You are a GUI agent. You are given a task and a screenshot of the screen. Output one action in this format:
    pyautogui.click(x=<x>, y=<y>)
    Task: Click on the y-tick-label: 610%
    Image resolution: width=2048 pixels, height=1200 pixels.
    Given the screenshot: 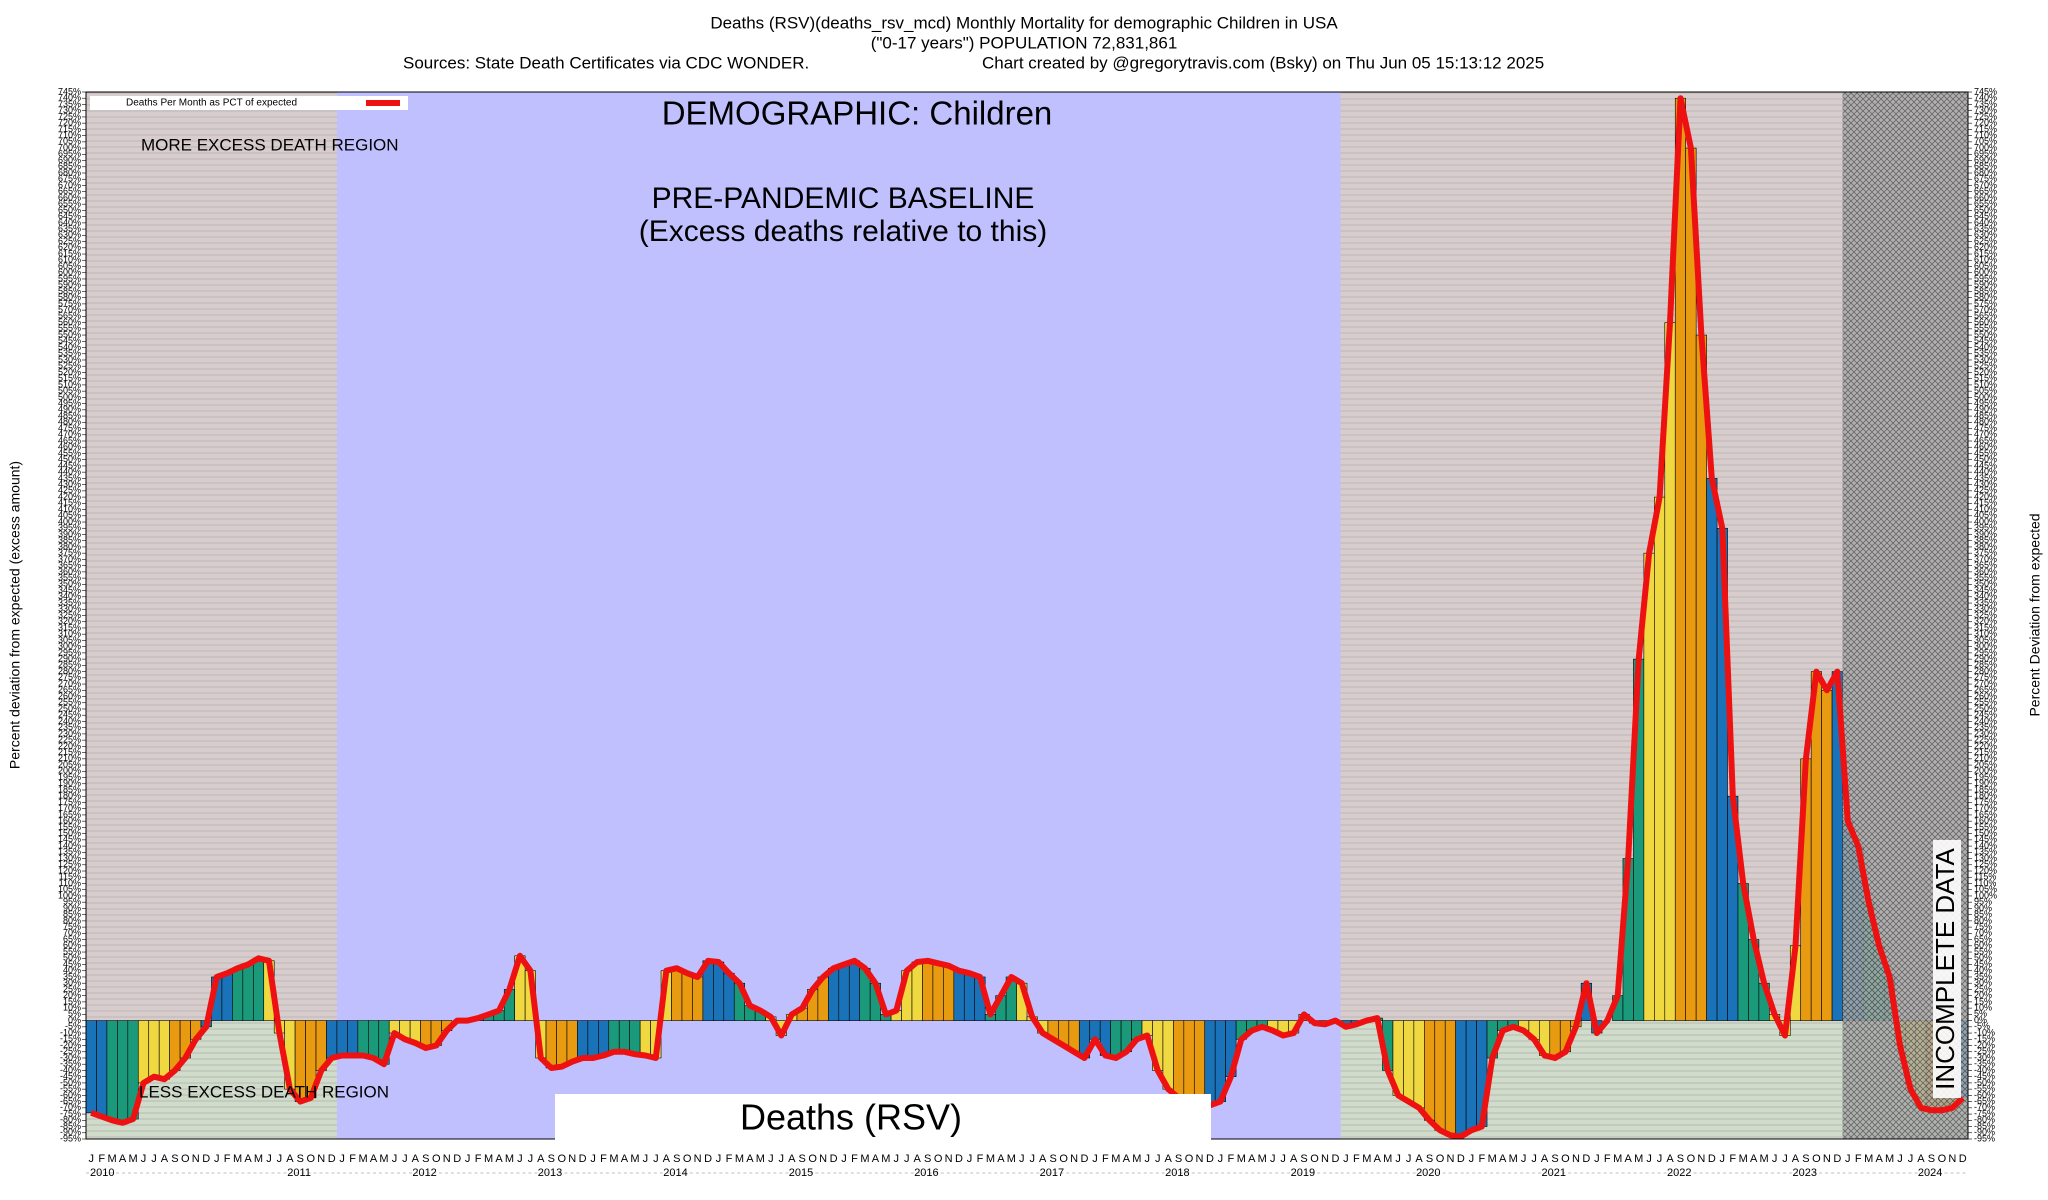 What is the action you would take?
    pyautogui.click(x=69, y=260)
    